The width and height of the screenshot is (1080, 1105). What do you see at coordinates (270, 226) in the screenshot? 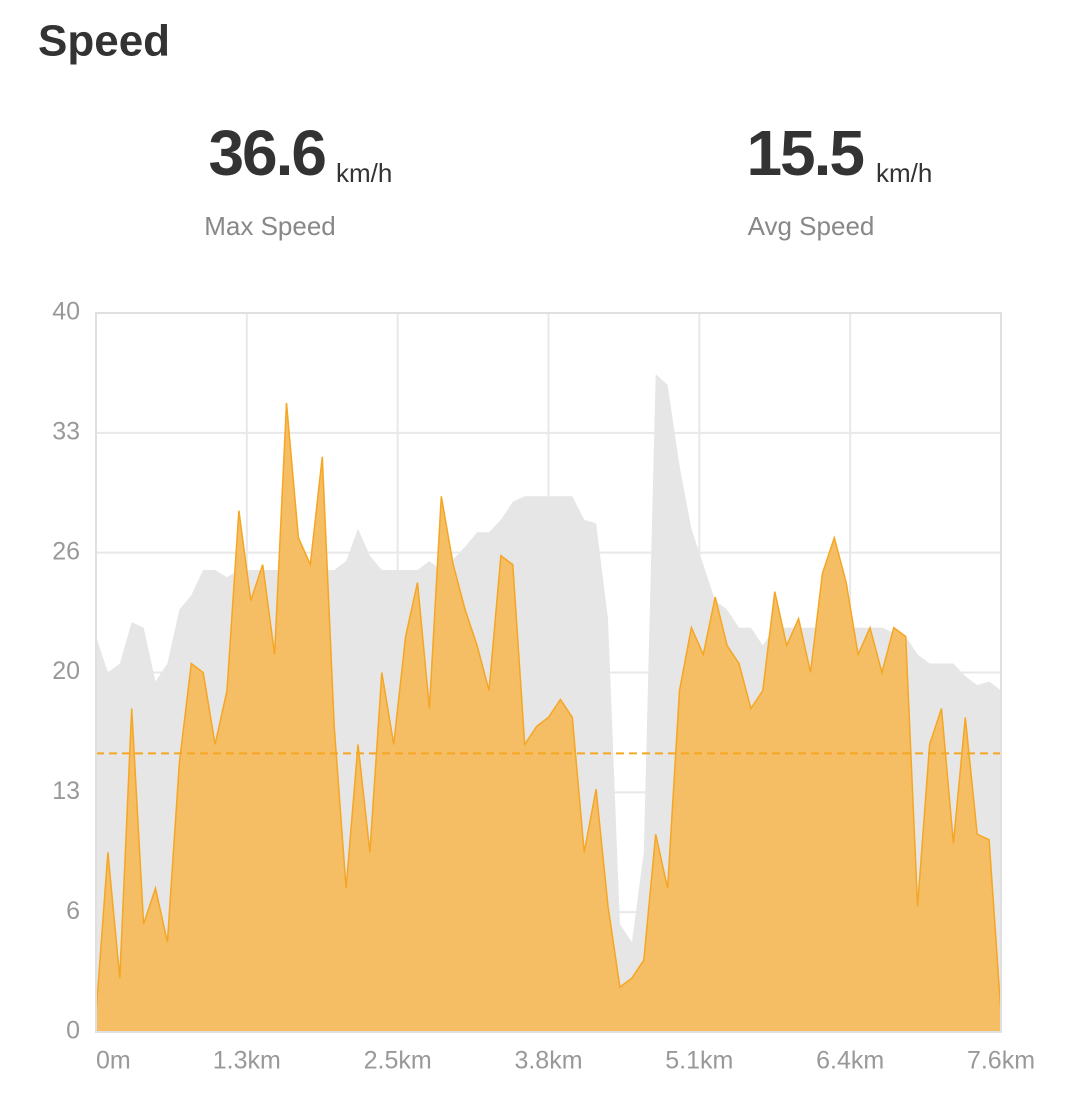
I see `stat-label: Max Speed` at bounding box center [270, 226].